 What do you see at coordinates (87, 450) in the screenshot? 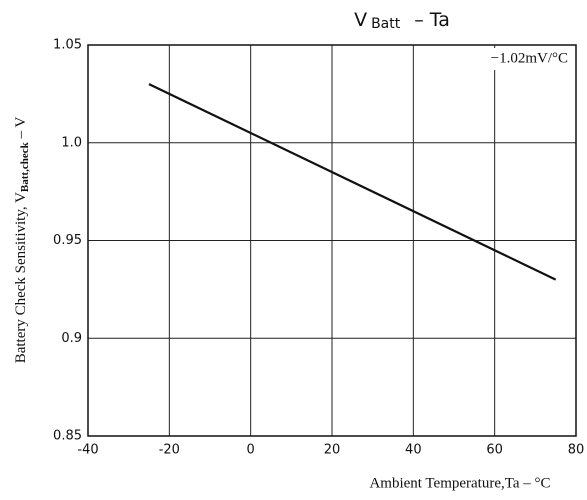
I see `x-tick-label: -40` at bounding box center [87, 450].